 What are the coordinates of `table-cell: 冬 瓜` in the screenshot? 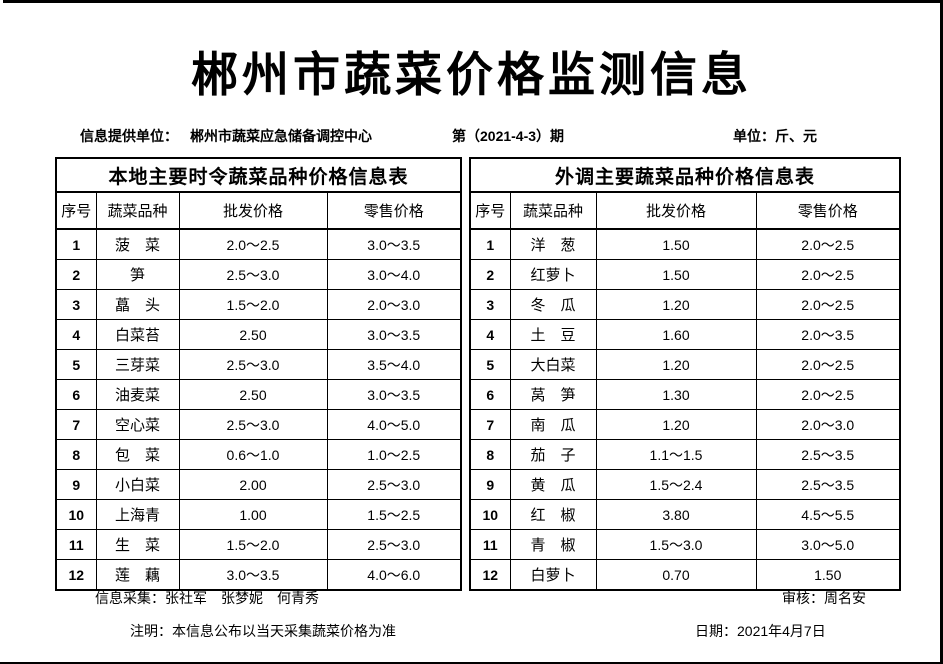 It's located at (553, 304).